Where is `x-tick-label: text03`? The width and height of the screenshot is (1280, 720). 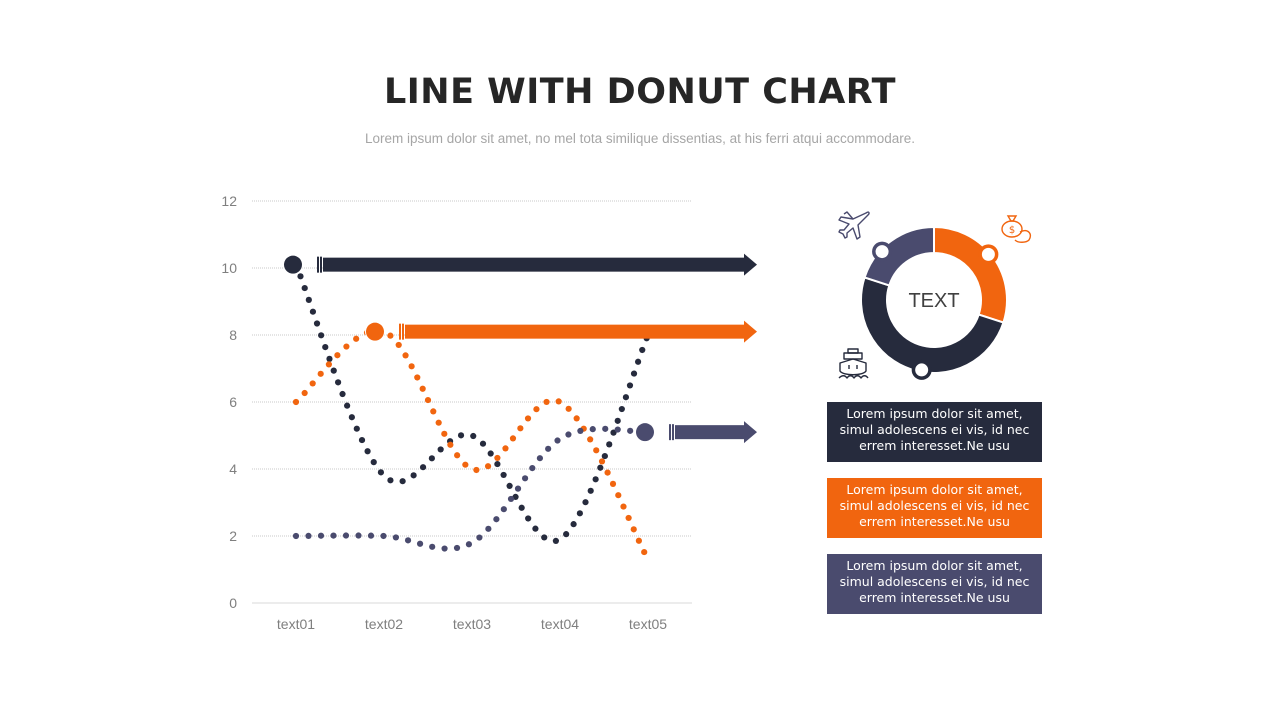 x-tick-label: text03 is located at coordinates (472, 624).